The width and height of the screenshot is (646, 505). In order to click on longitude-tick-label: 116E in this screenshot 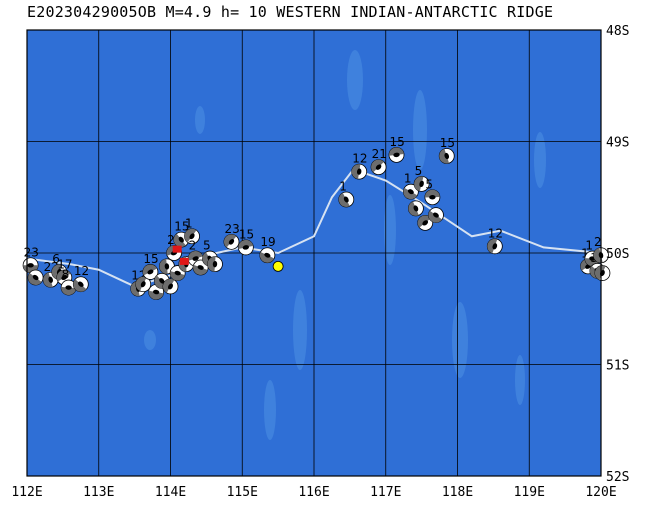, I will do `click(313, 492)`.